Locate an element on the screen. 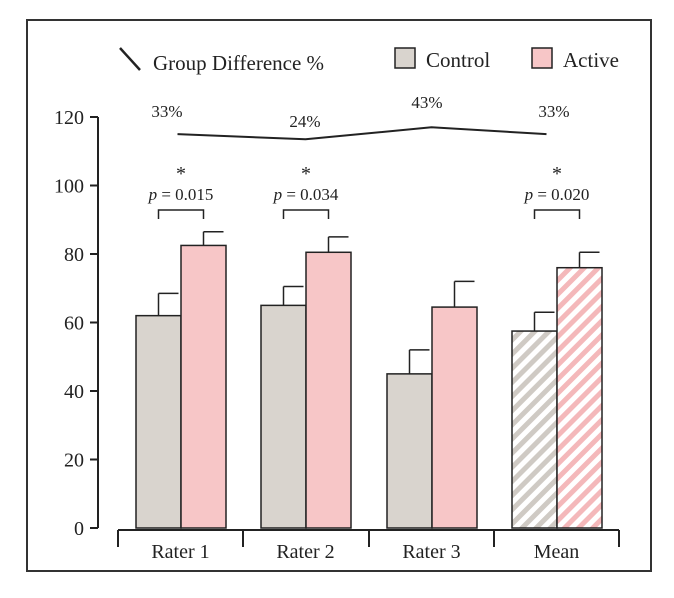 The height and width of the screenshot is (598, 674). y-tick-label: 100 is located at coordinates (69, 187).